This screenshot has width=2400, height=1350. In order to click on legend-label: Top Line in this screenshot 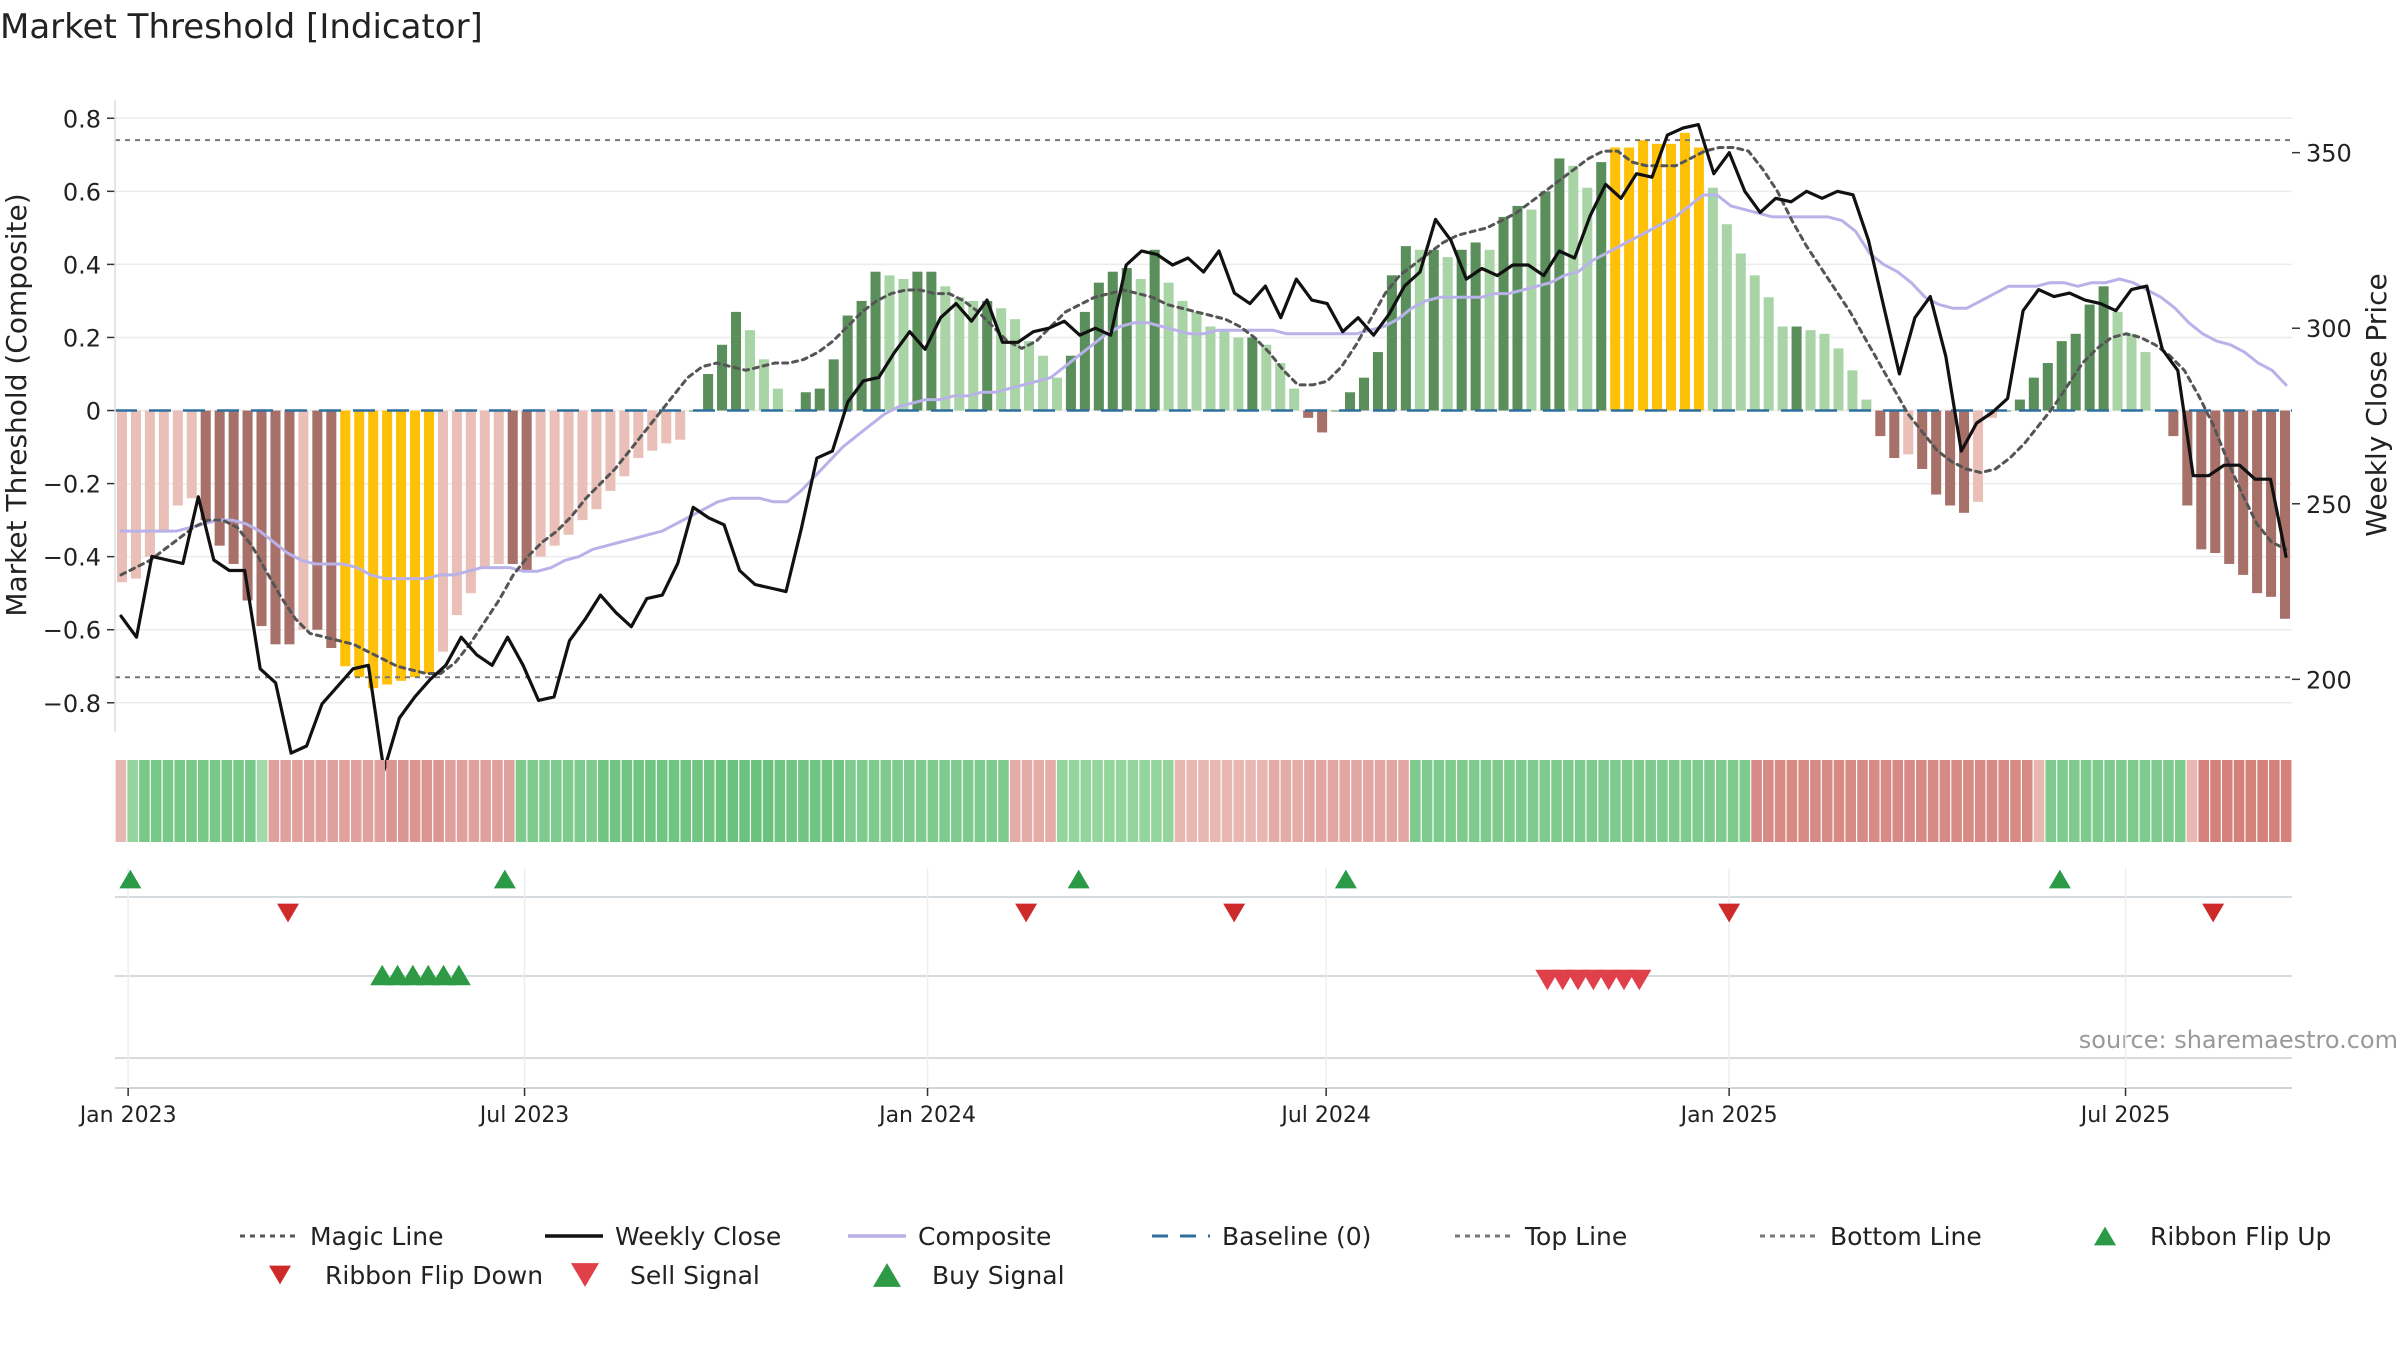, I will do `click(1575, 1236)`.